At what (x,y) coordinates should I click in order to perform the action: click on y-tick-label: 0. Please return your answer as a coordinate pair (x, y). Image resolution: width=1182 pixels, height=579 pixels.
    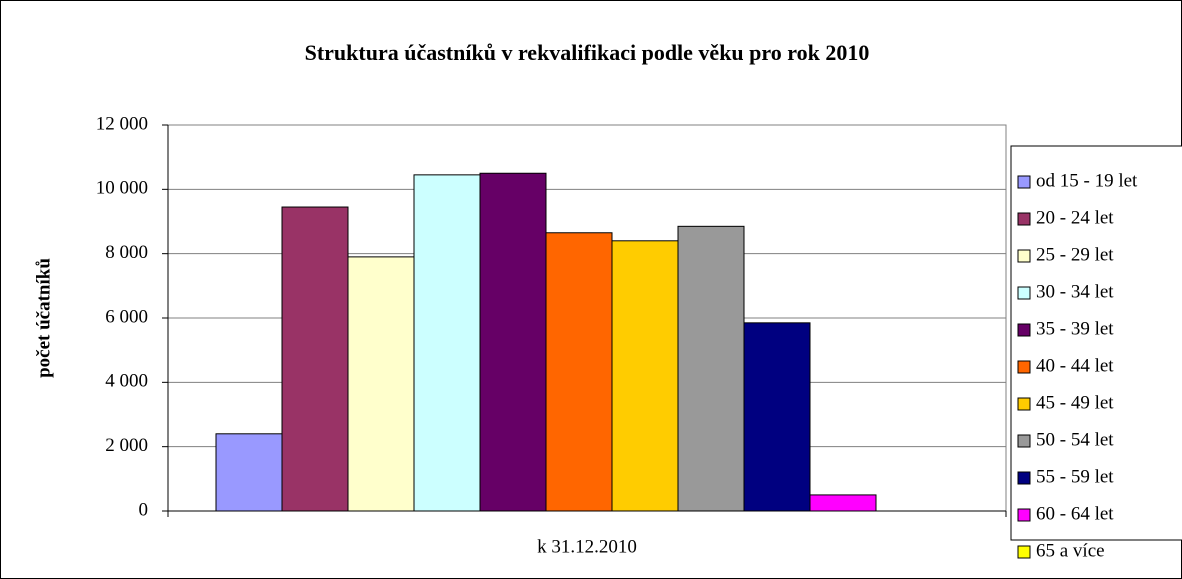
    Looking at the image, I should click on (144, 509).